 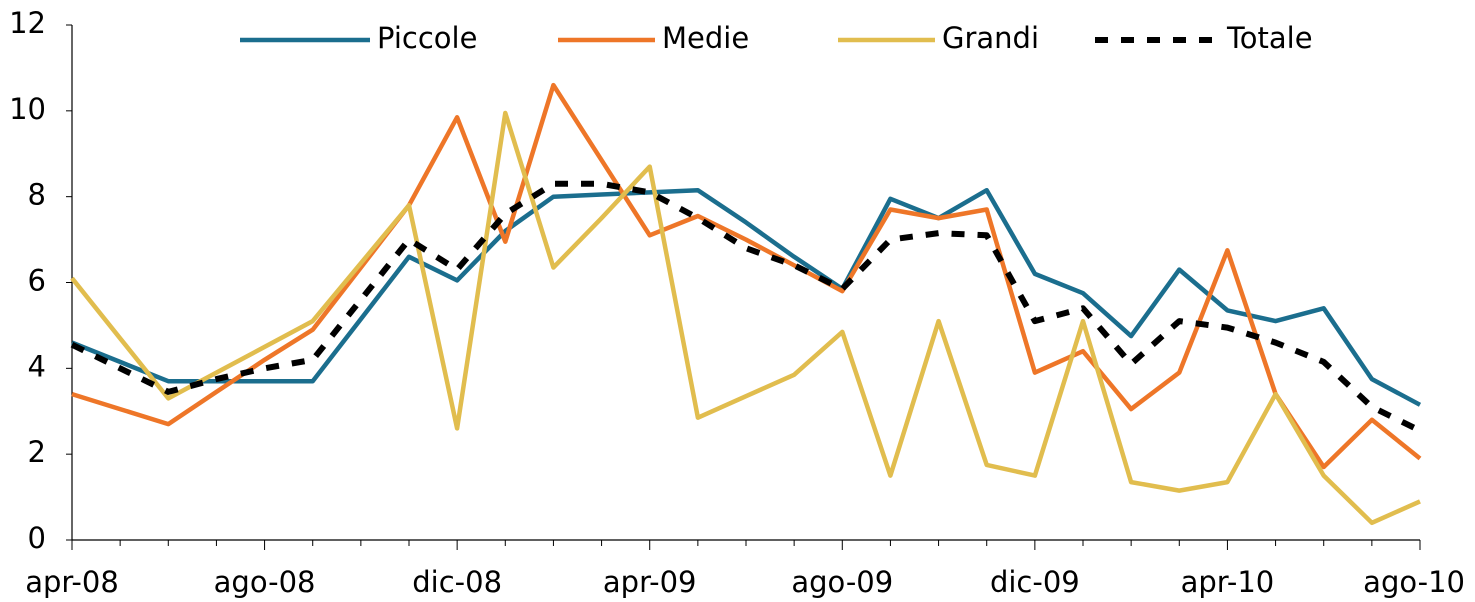 What do you see at coordinates (27, 23) in the screenshot?
I see `y-tick-label: 12` at bounding box center [27, 23].